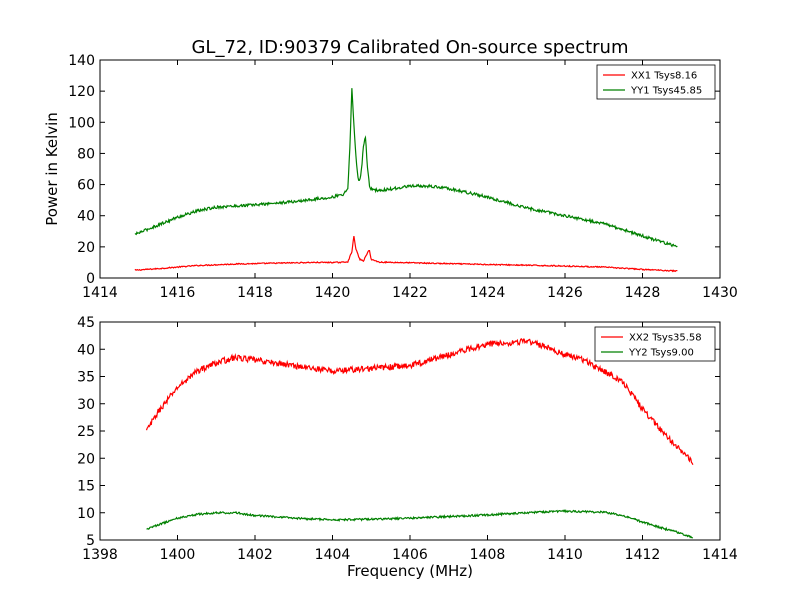  I want to click on legend-label: XX2 Tsys35.58, so click(665, 338).